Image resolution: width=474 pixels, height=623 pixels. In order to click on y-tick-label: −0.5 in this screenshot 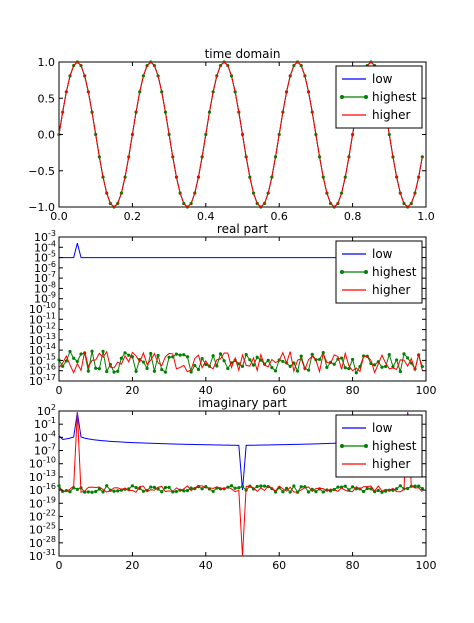, I will do `click(41, 171)`.